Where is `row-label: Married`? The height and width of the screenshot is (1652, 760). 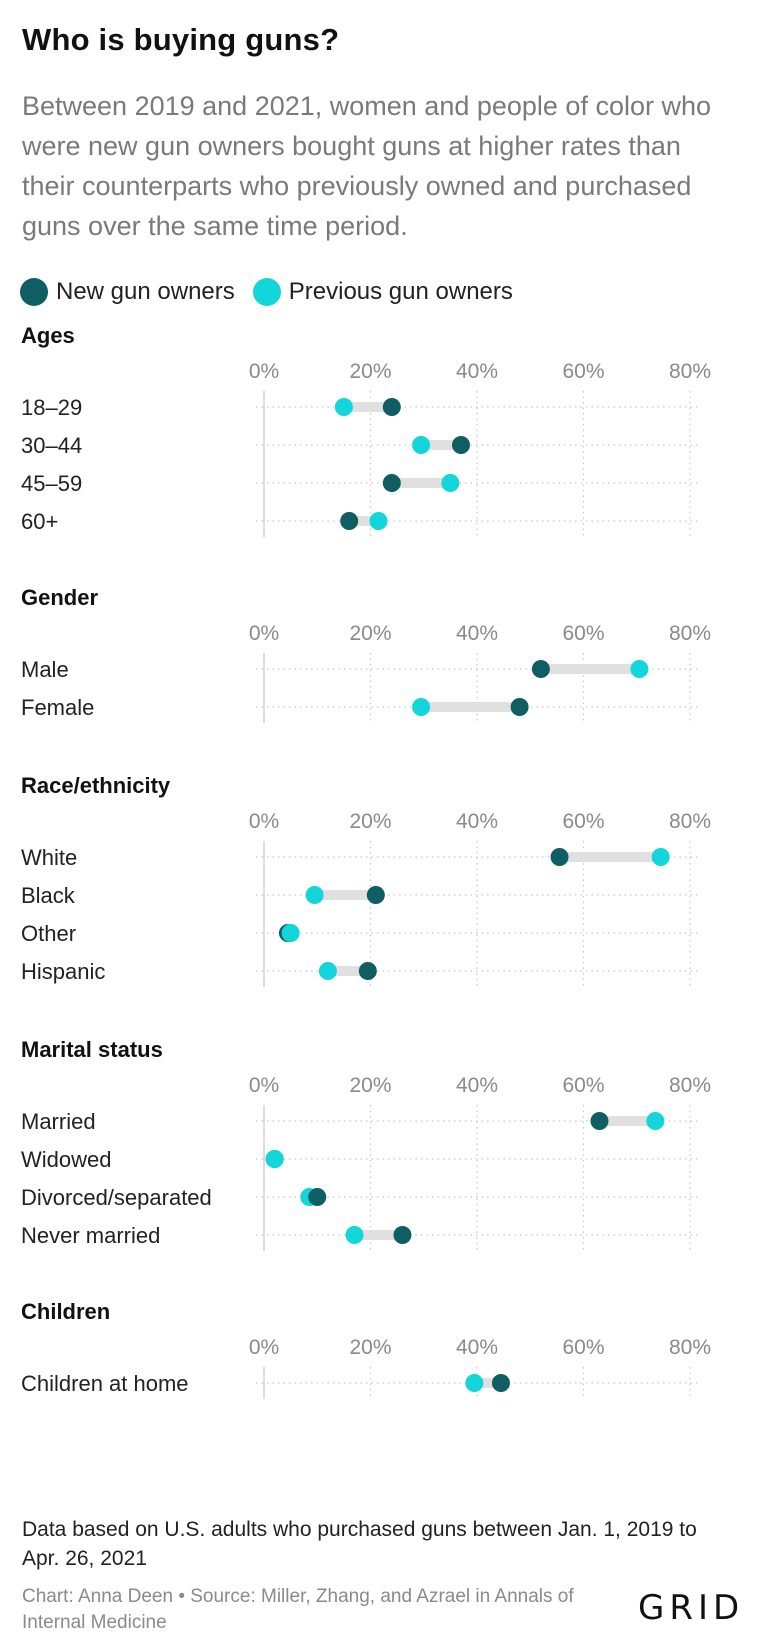
row-label: Married is located at coordinates (58, 1121).